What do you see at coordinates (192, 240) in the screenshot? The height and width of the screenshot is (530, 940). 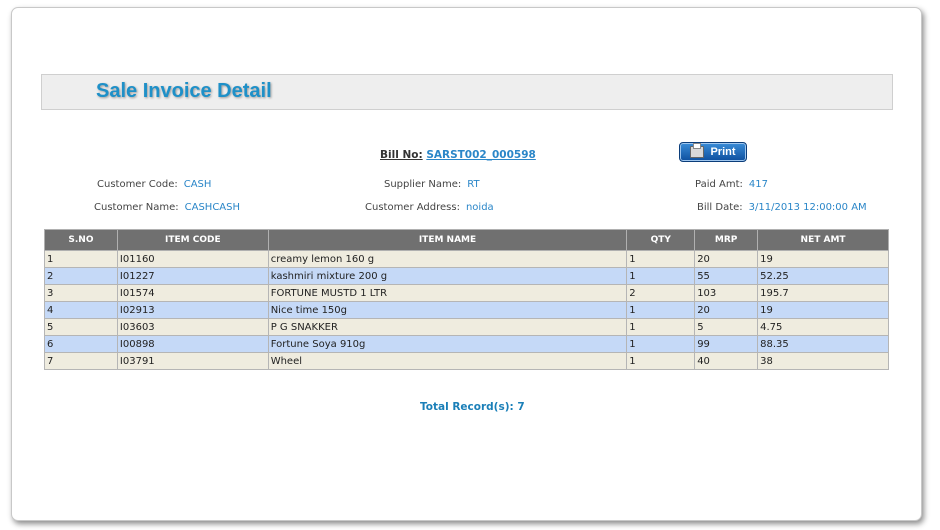 I see `header-item-code: ITEM CODE` at bounding box center [192, 240].